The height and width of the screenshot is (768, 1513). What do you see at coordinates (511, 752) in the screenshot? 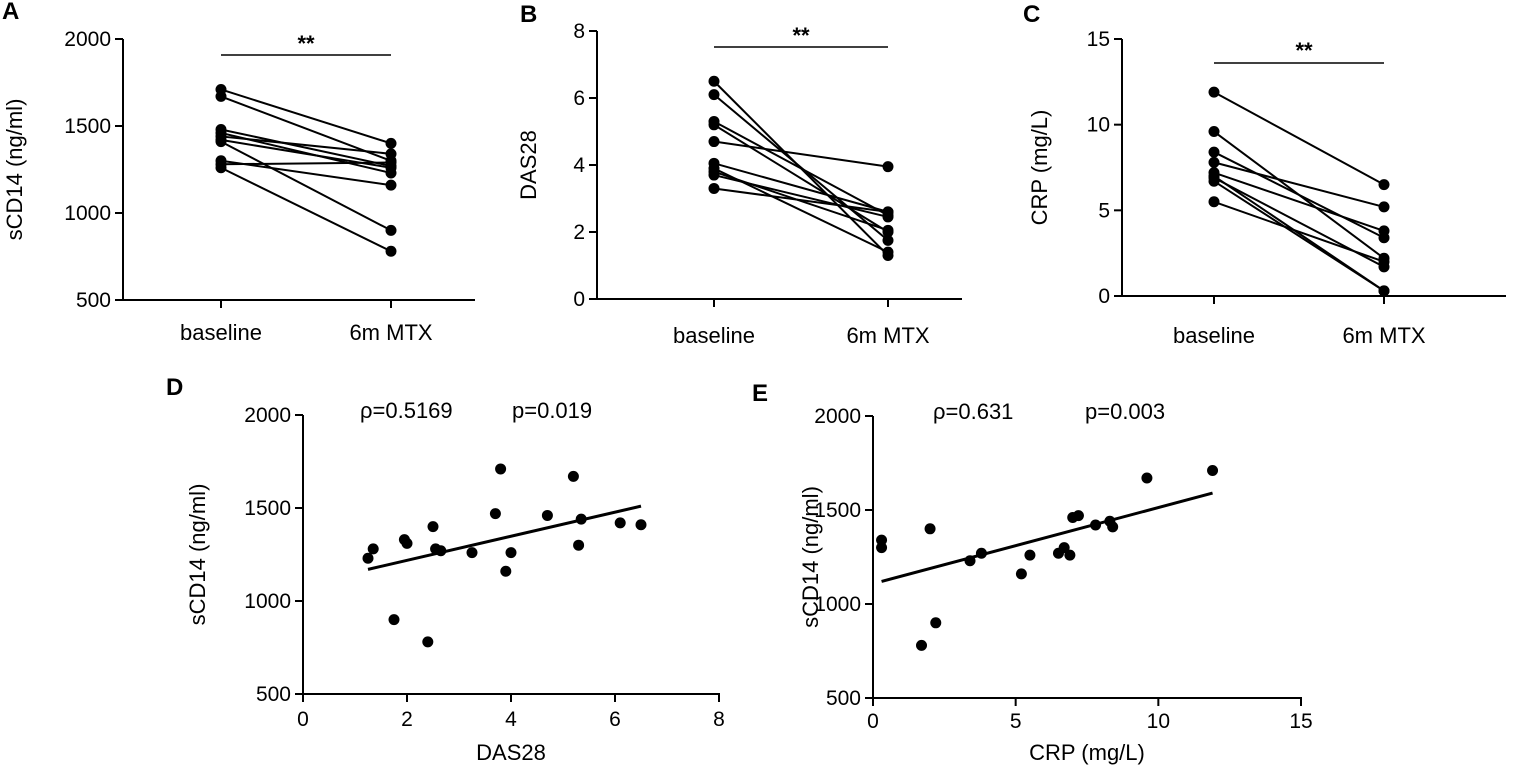
I see `x-axis-title: DAS28` at bounding box center [511, 752].